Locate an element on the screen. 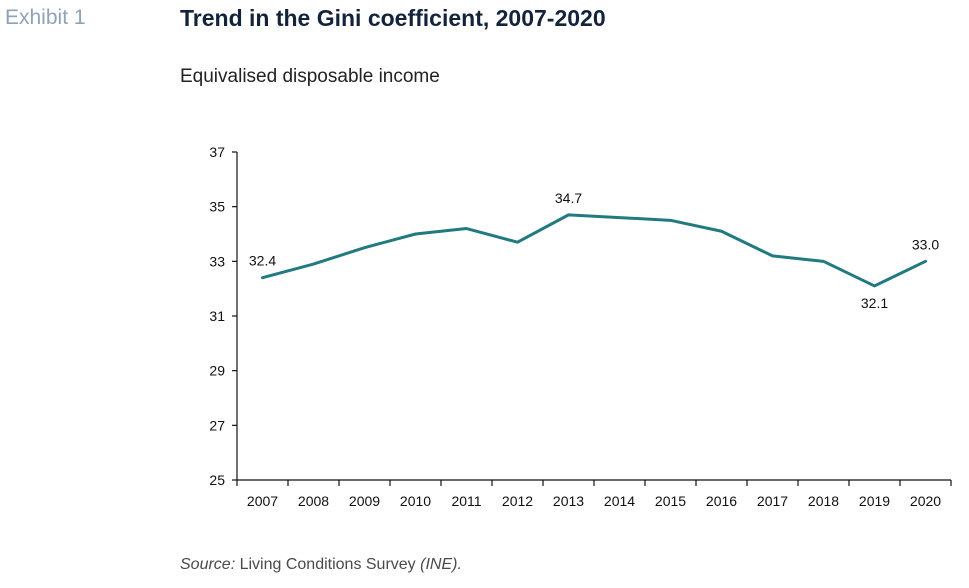 The height and width of the screenshot is (588, 969). x-tick-label: 2014 is located at coordinates (619, 501).